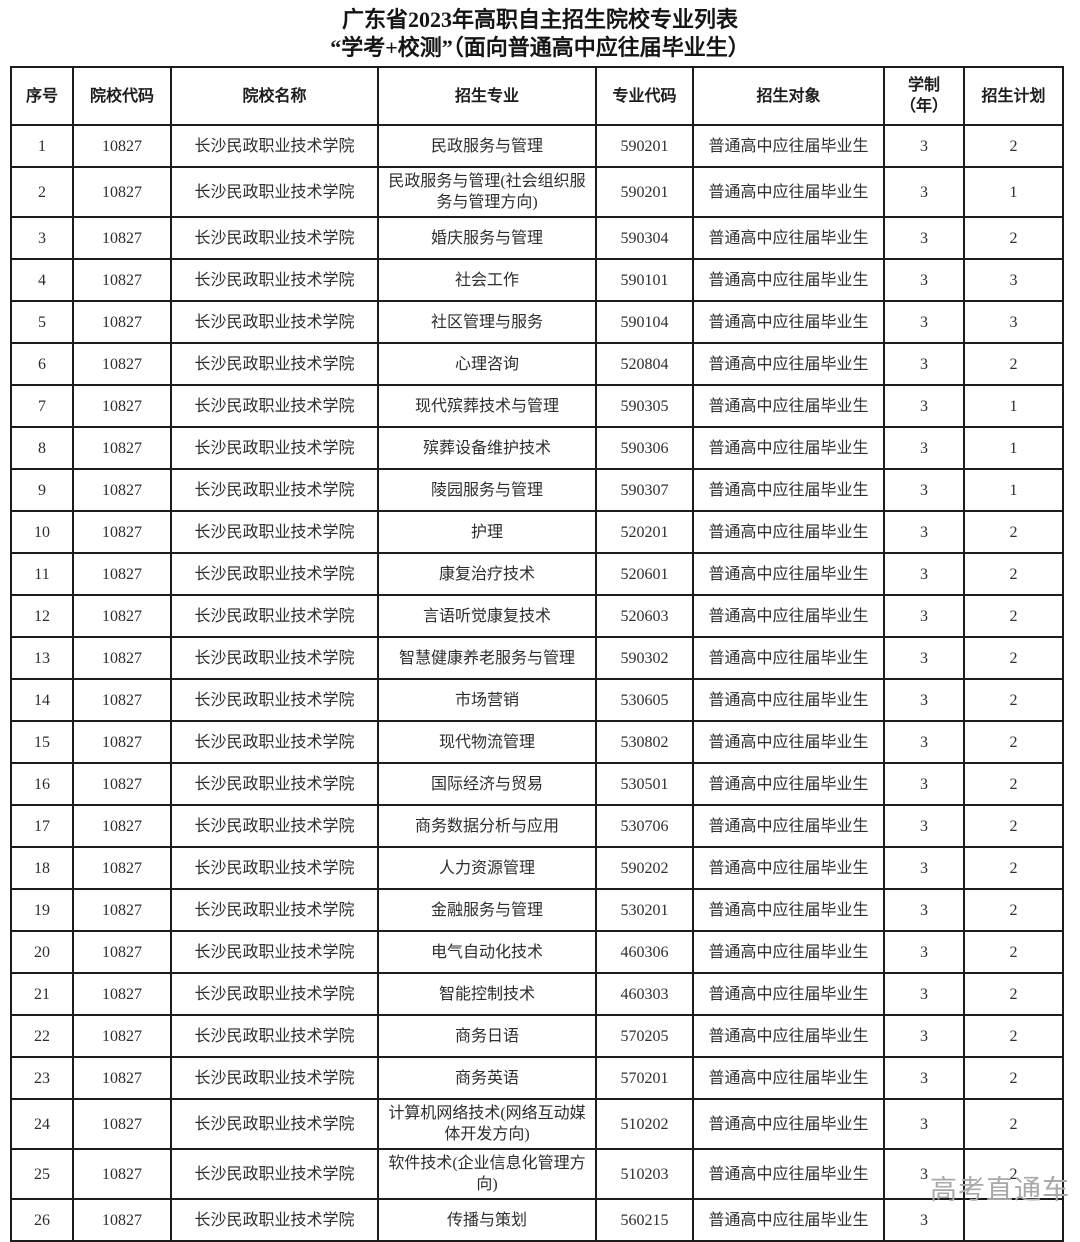 Image resolution: width=1080 pixels, height=1242 pixels. What do you see at coordinates (42, 700) in the screenshot?
I see `cell-index: 14` at bounding box center [42, 700].